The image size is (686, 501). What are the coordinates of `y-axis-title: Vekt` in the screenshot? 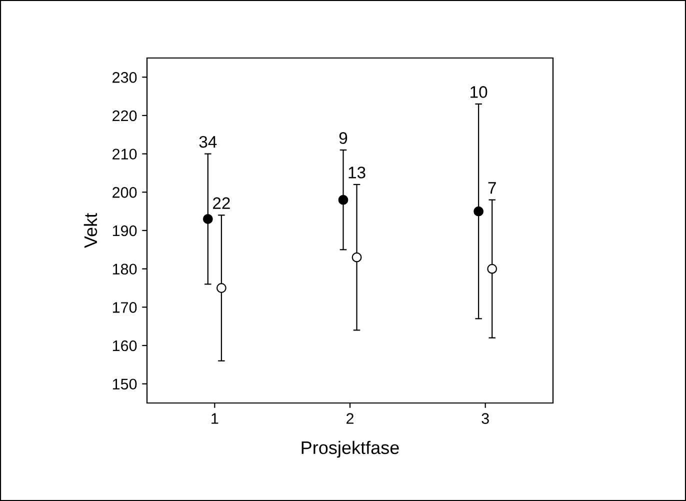 It's located at (91, 230).